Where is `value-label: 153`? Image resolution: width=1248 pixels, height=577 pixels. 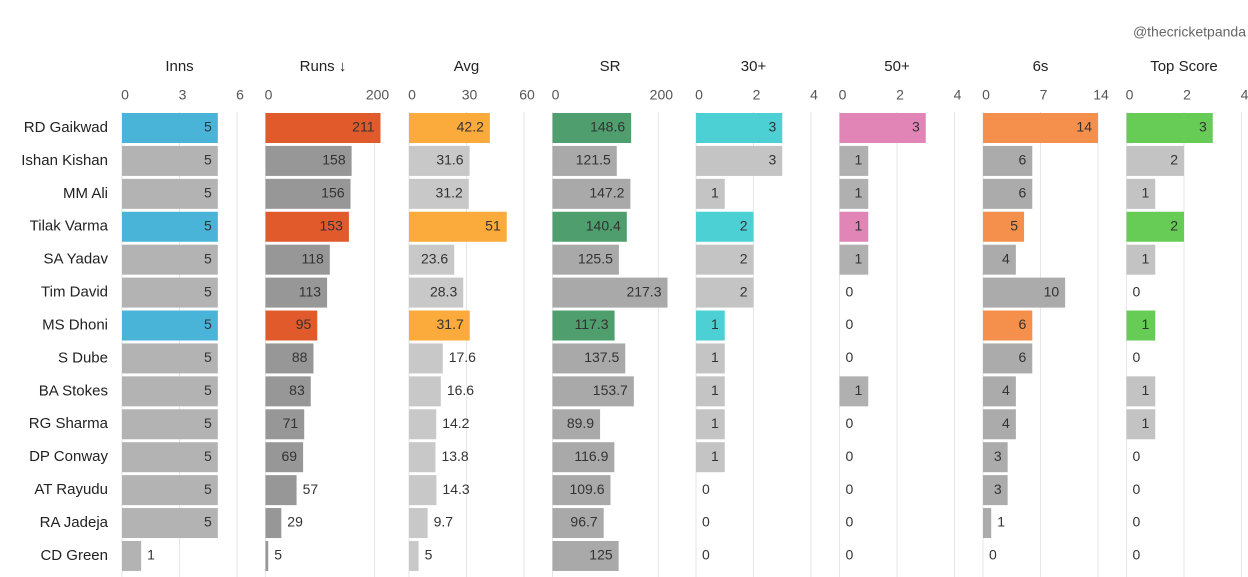 value-label: 153 is located at coordinates (332, 225).